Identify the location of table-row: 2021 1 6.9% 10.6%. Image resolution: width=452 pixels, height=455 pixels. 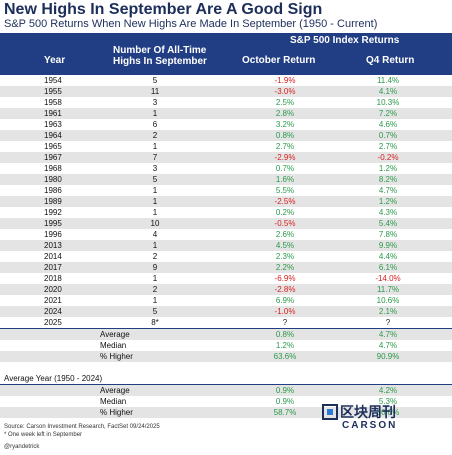
(226, 300).